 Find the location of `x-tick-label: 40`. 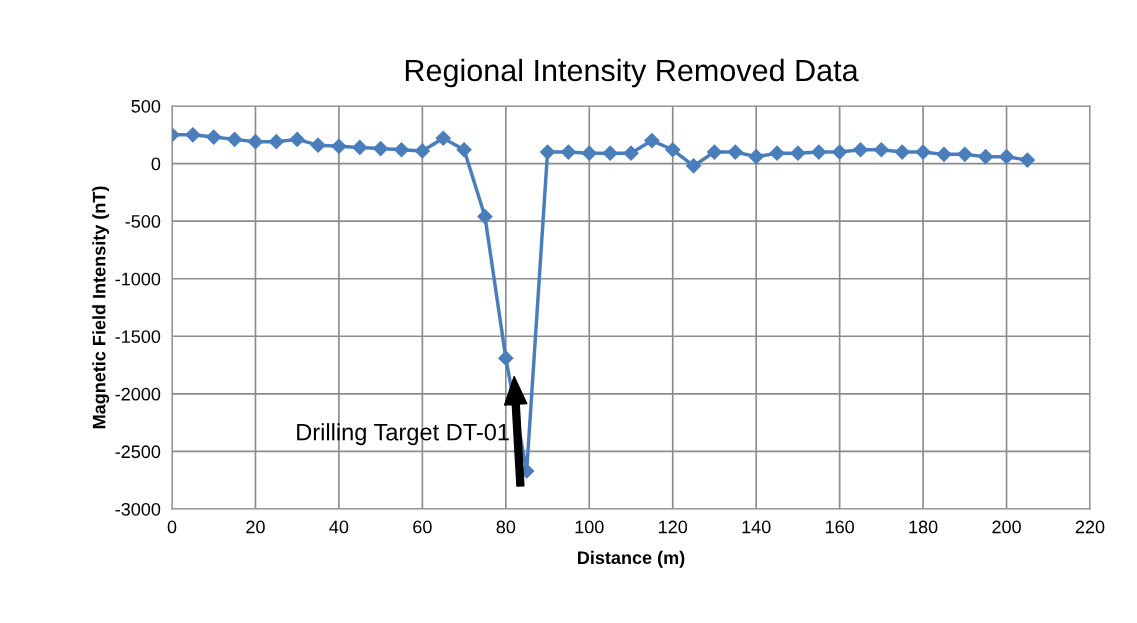

x-tick-label: 40 is located at coordinates (339, 527).